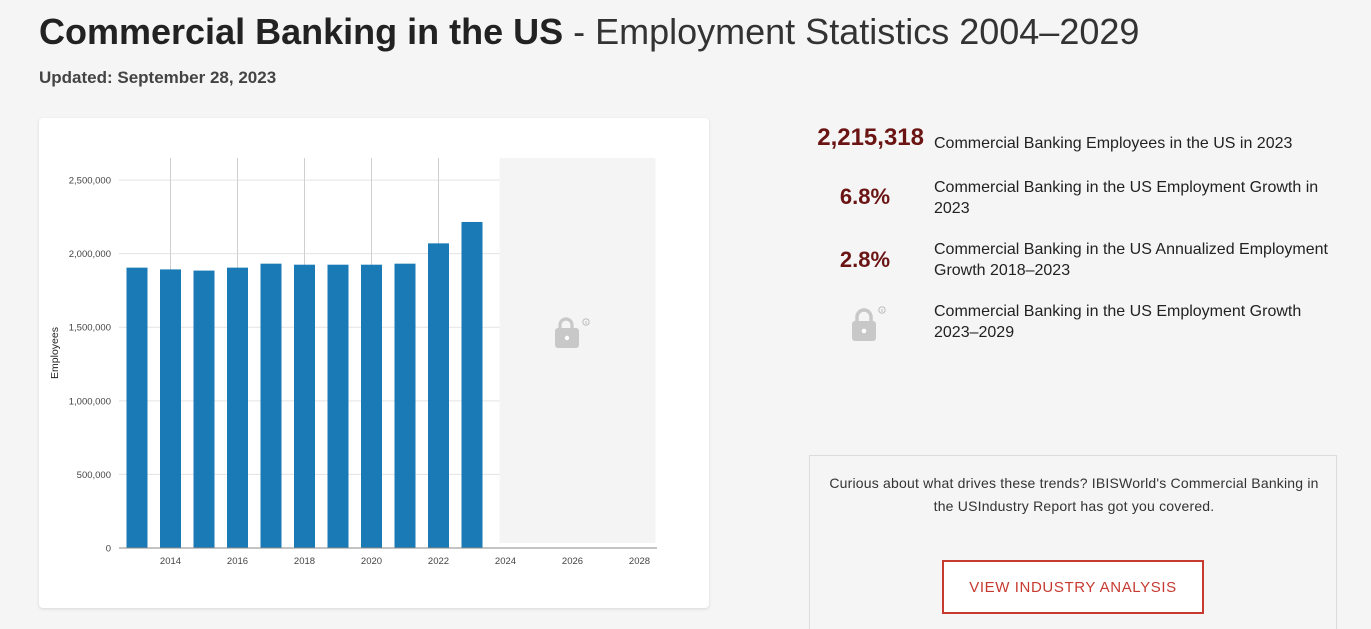 The height and width of the screenshot is (629, 1371). I want to click on bar-2015, so click(204, 409).